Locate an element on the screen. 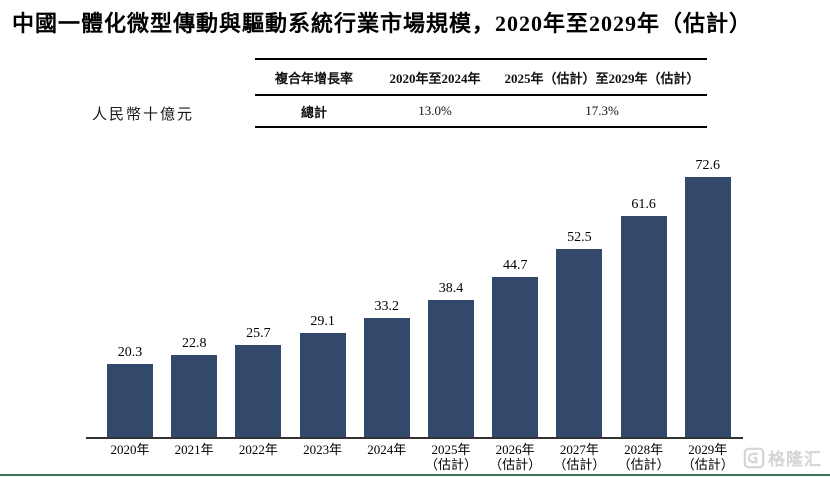 This screenshot has height=477, width=830. bar-group: 44.7 is located at coordinates (515, 347).